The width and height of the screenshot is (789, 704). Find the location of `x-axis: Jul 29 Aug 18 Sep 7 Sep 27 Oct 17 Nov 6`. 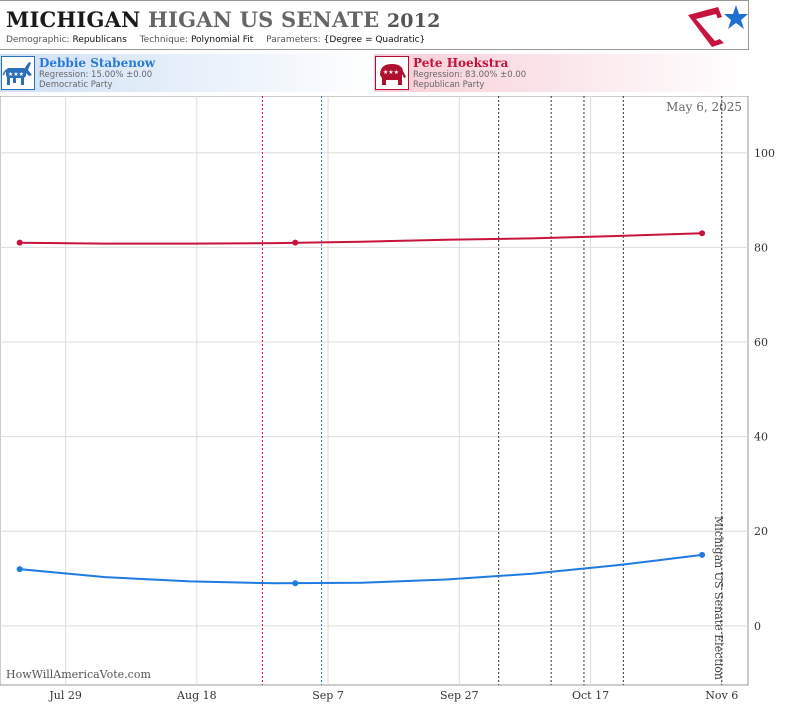

x-axis: Jul 29 Aug 18 Sep 7 Sep 27 Oct 17 Nov 6 is located at coordinates (393, 695).